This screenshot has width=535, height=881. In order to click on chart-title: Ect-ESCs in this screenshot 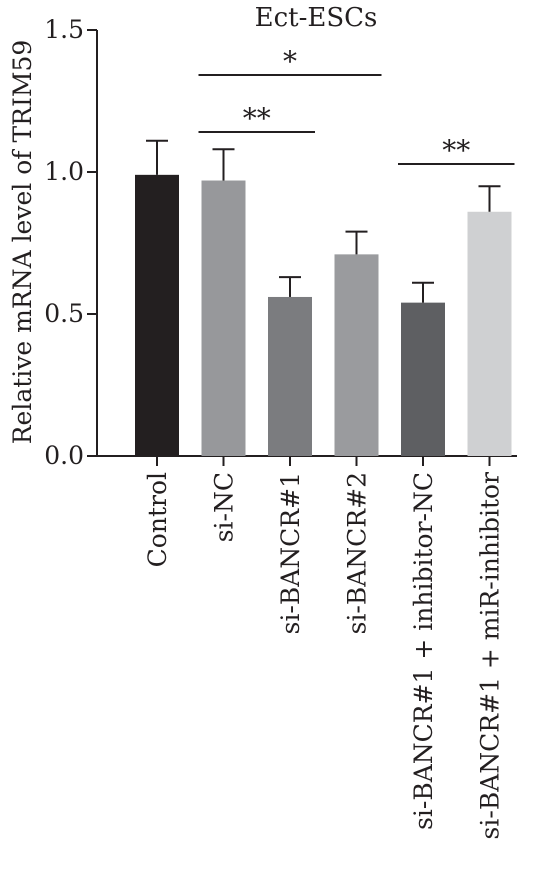, I will do `click(316, 18)`.